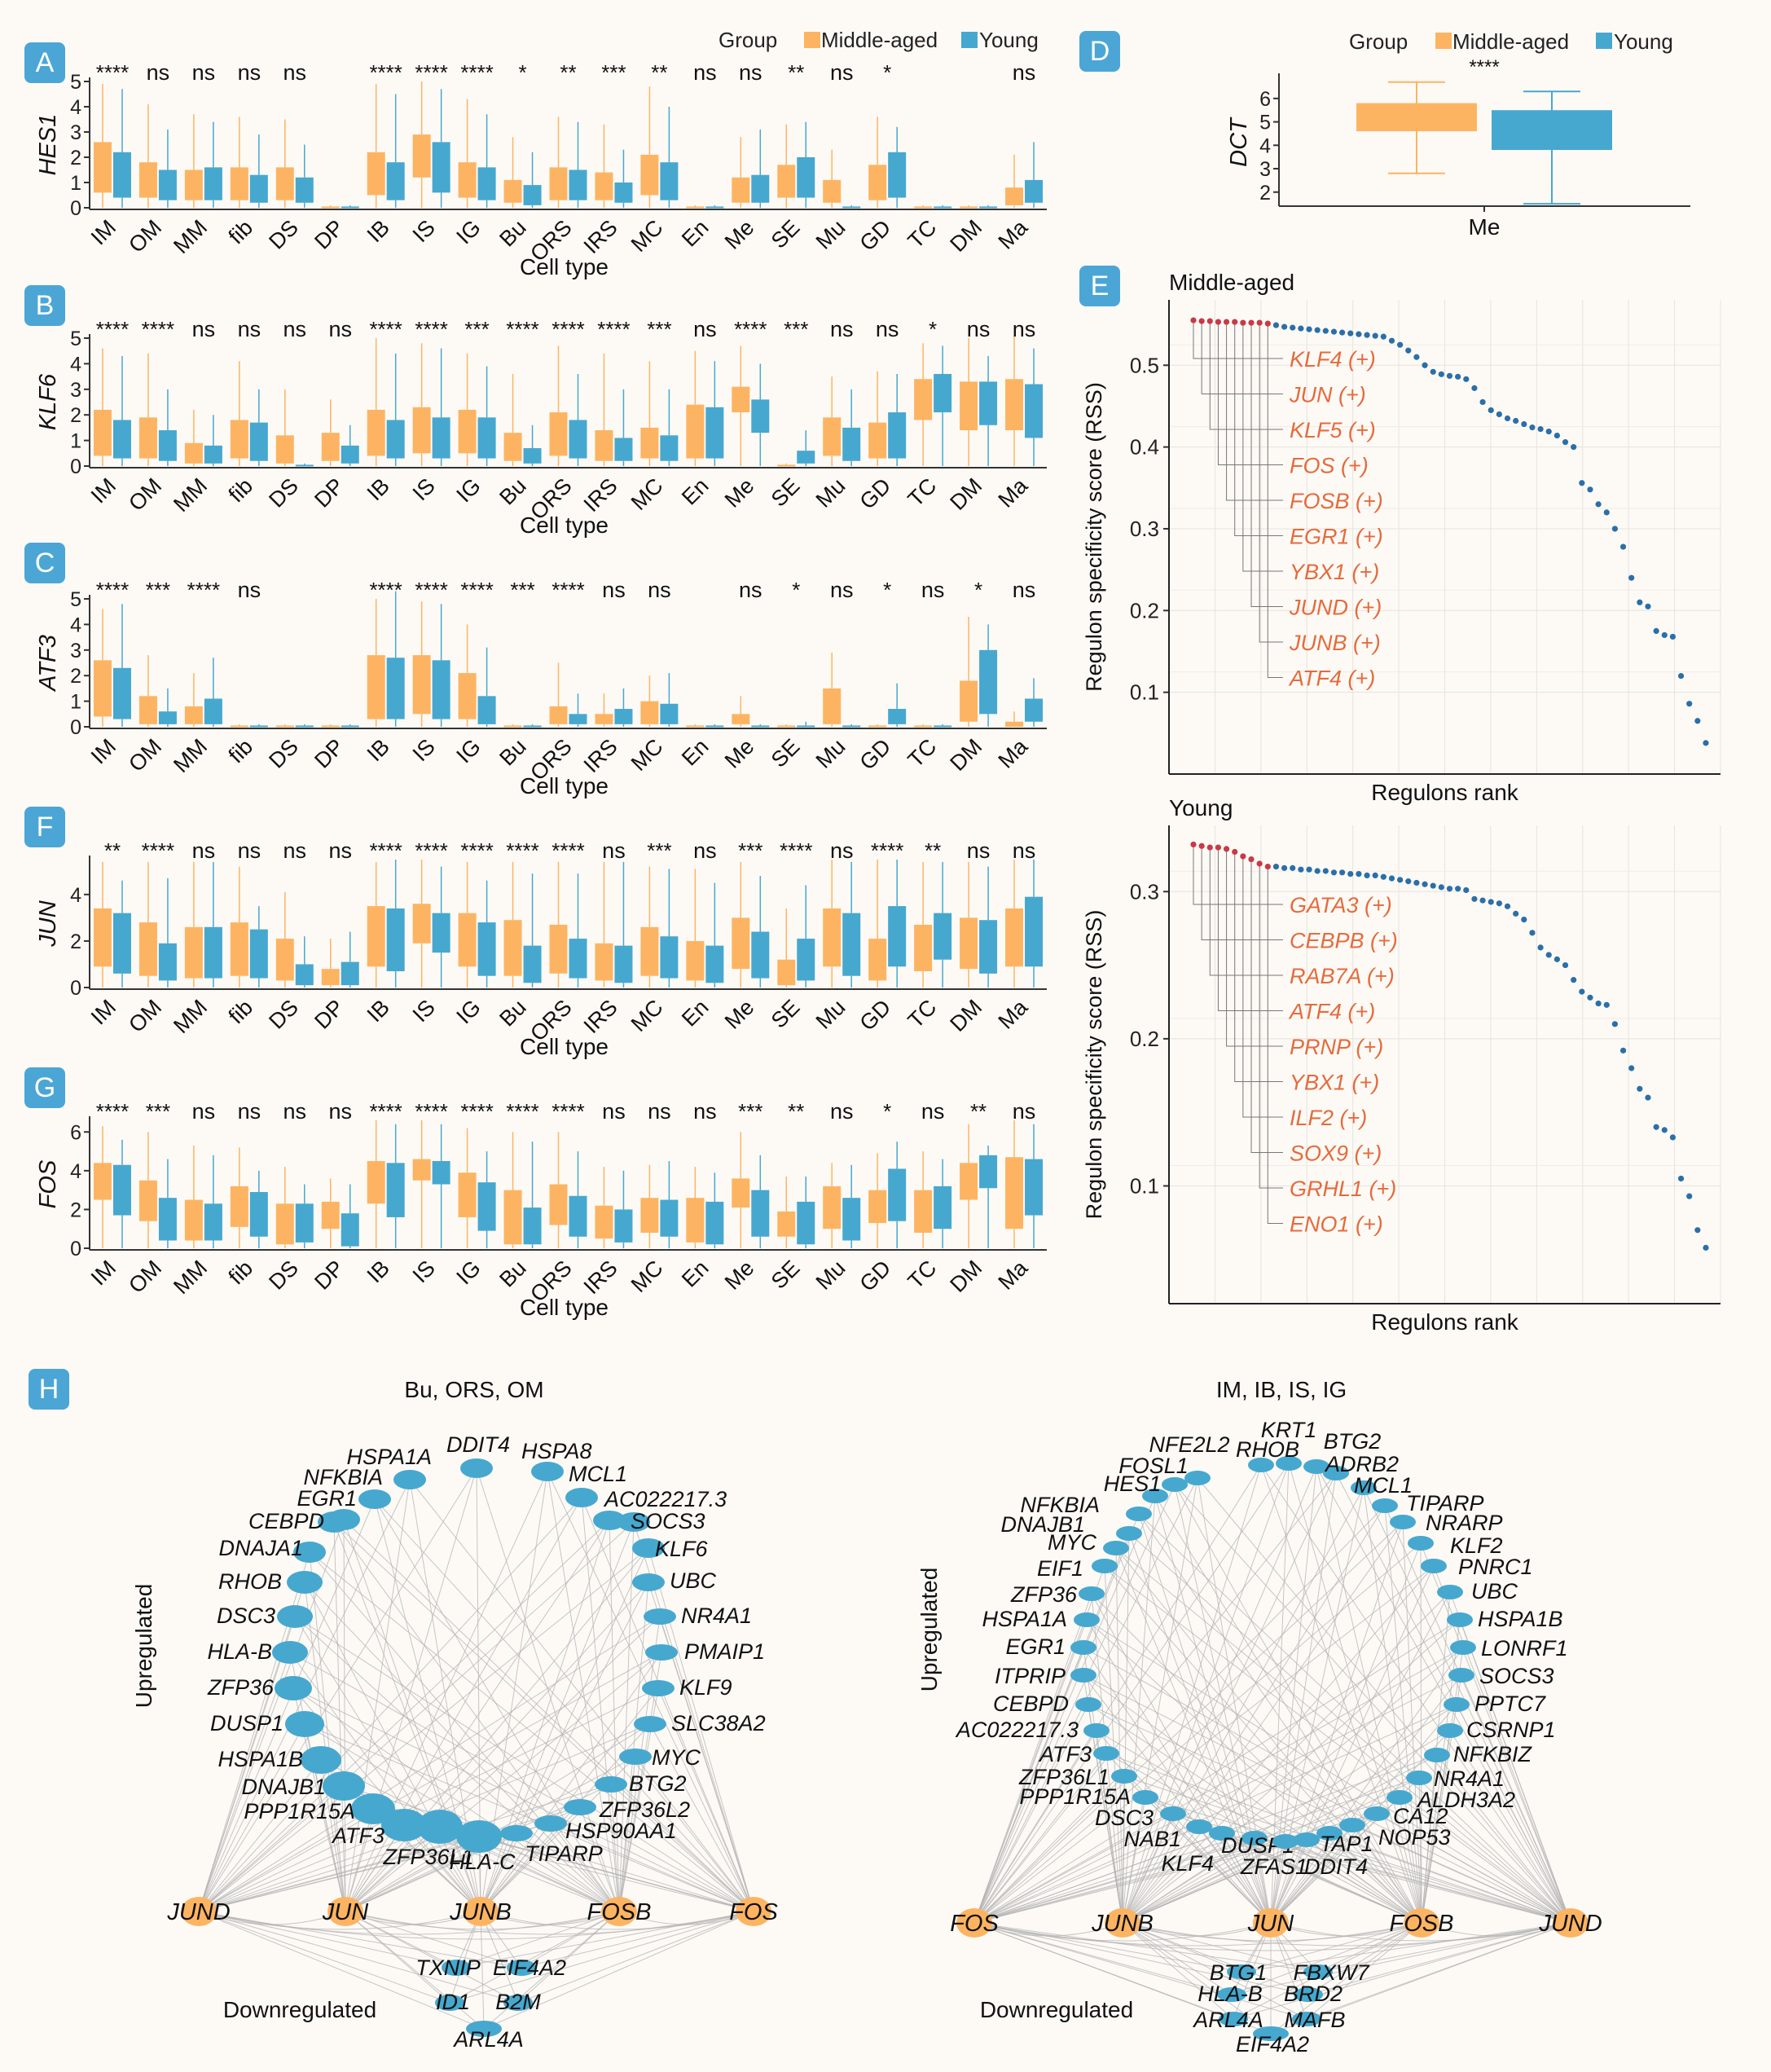 The width and height of the screenshot is (1771, 2072). I want to click on gene-label: NOP53, so click(1414, 1837).